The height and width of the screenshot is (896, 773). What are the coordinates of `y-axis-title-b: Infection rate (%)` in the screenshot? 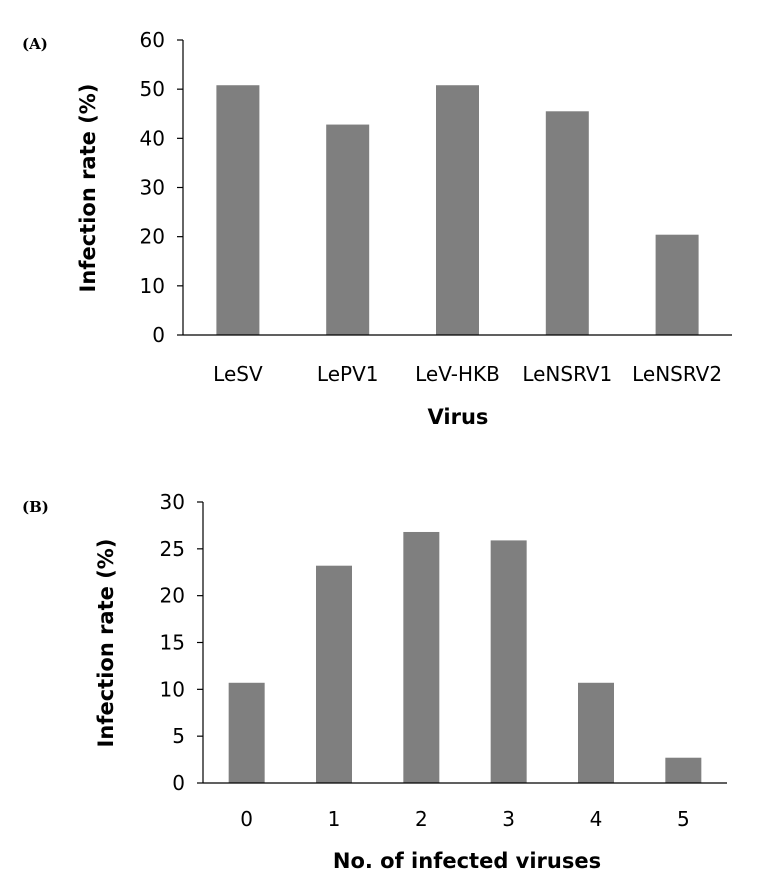 It's located at (106, 643).